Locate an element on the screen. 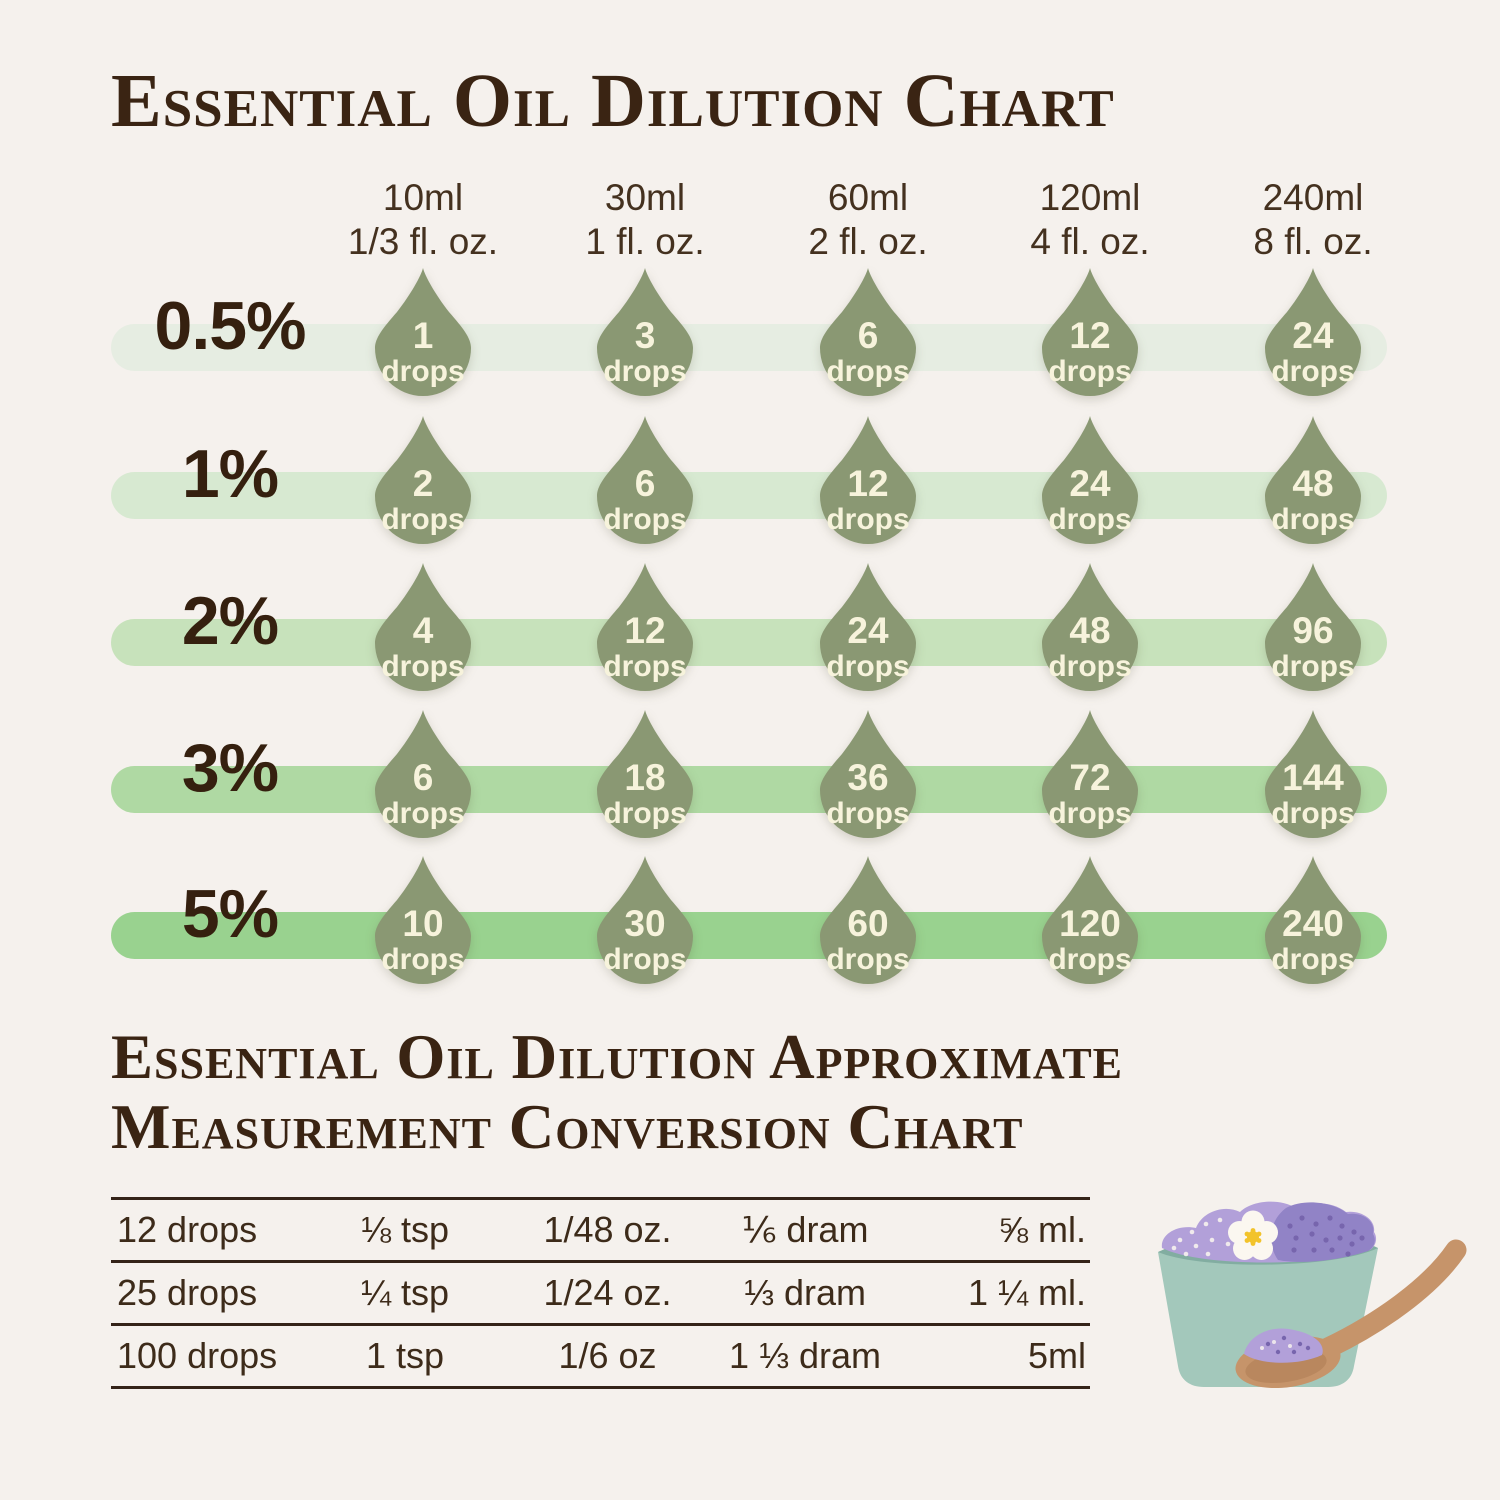 Image resolution: width=1500 pixels, height=1500 pixels. drop-value: 144 is located at coordinates (1313, 777).